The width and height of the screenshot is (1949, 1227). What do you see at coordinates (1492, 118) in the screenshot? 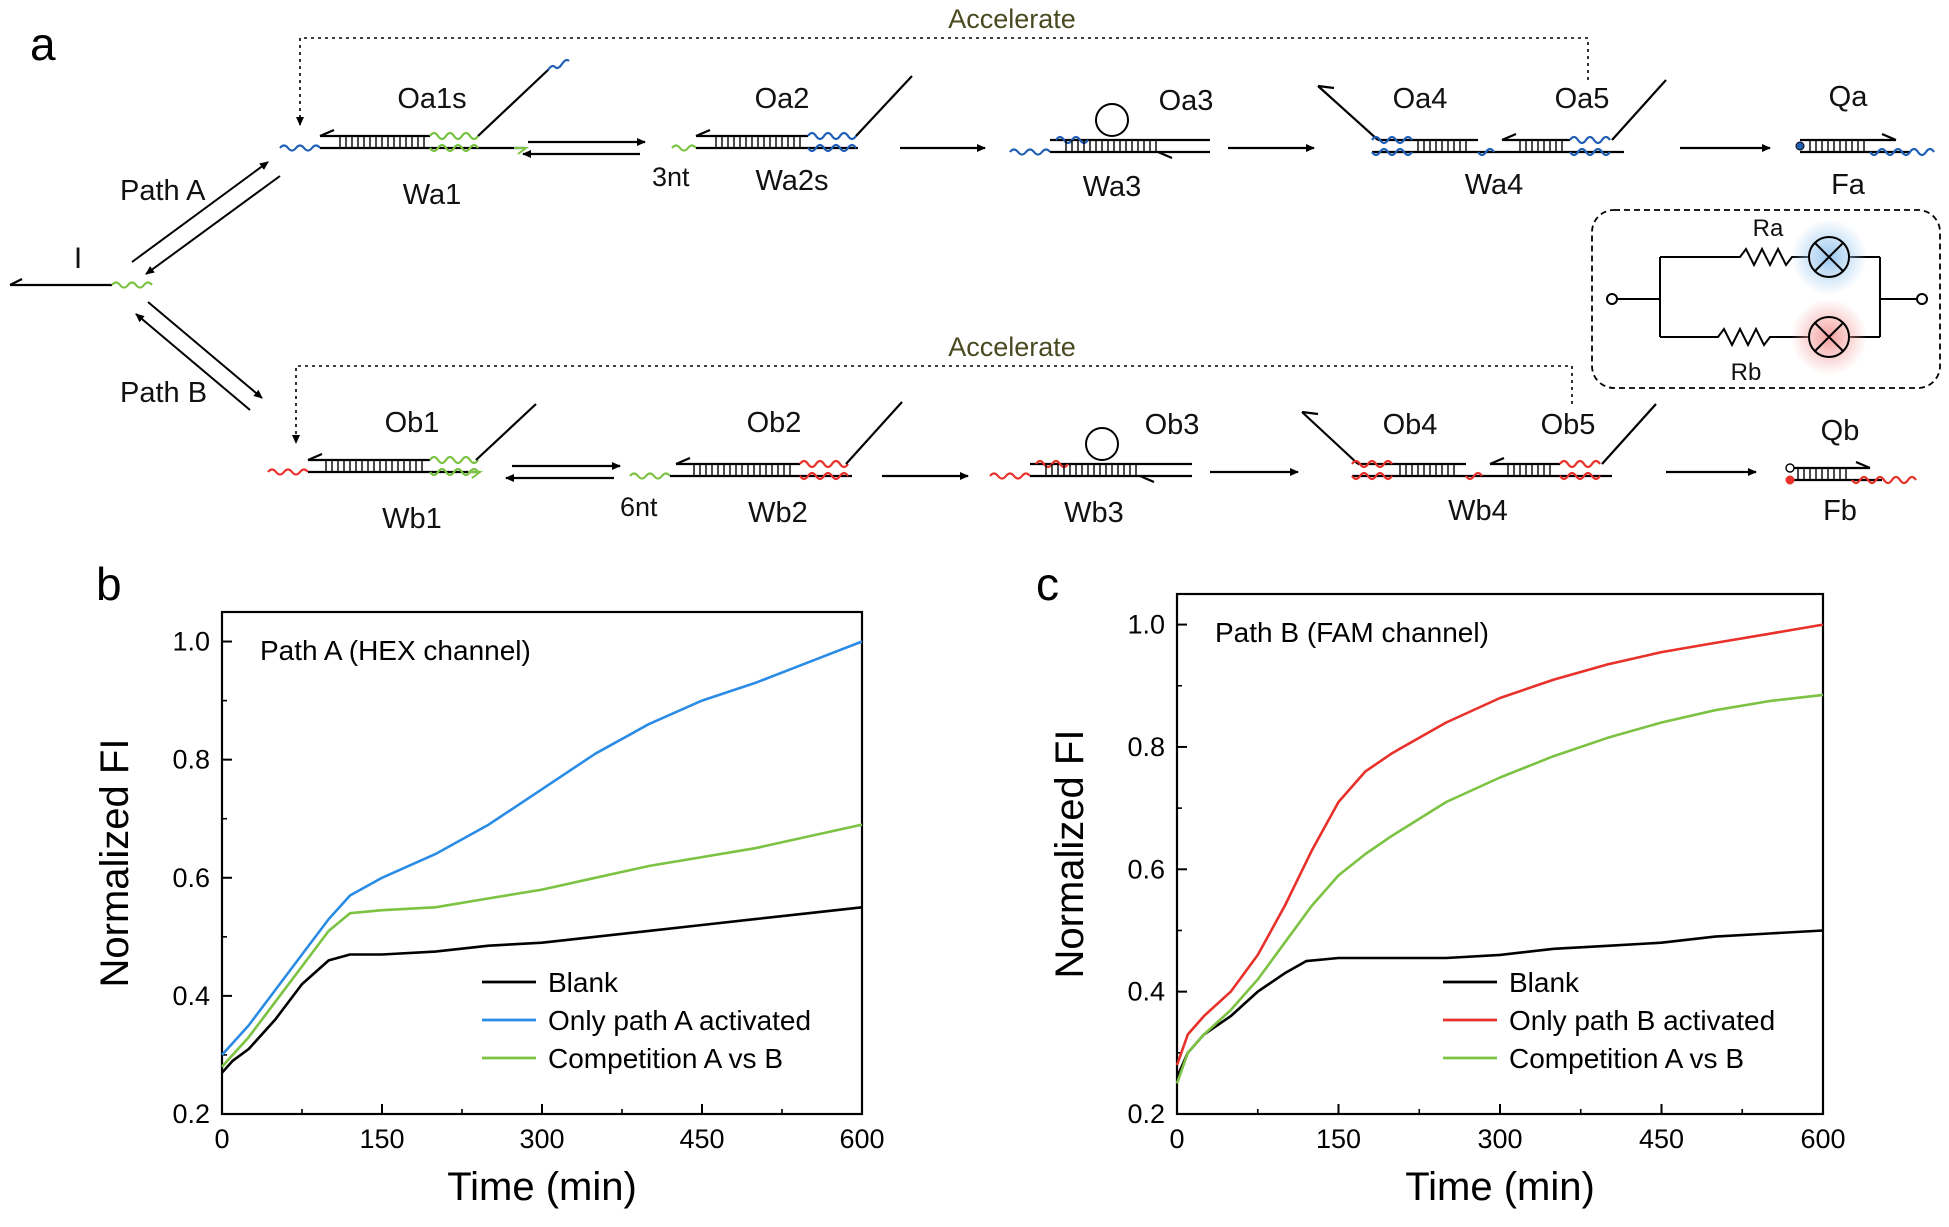
I see `complex-oa4-oa5-wa4` at bounding box center [1492, 118].